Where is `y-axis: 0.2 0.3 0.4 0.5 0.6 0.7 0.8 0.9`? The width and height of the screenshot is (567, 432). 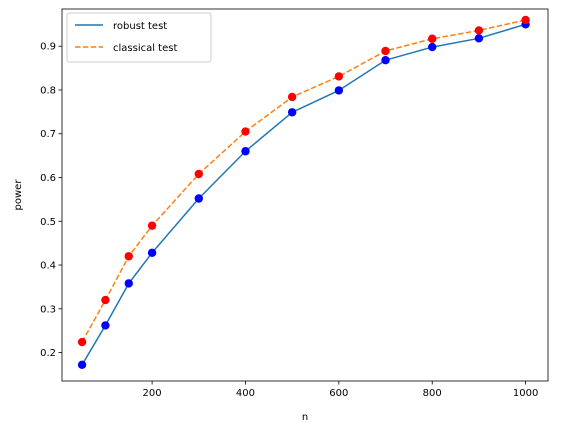 y-axis: 0.2 0.3 0.4 0.5 0.6 0.7 0.8 0.9 is located at coordinates (51, 200).